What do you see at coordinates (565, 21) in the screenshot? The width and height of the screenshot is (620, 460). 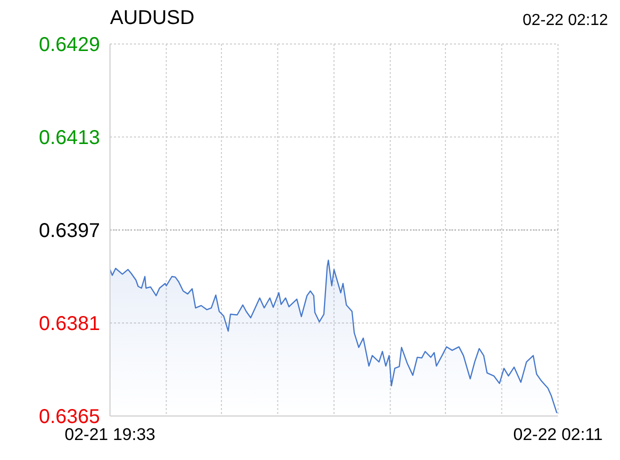 I see `text: 02-22 02:12` at bounding box center [565, 21].